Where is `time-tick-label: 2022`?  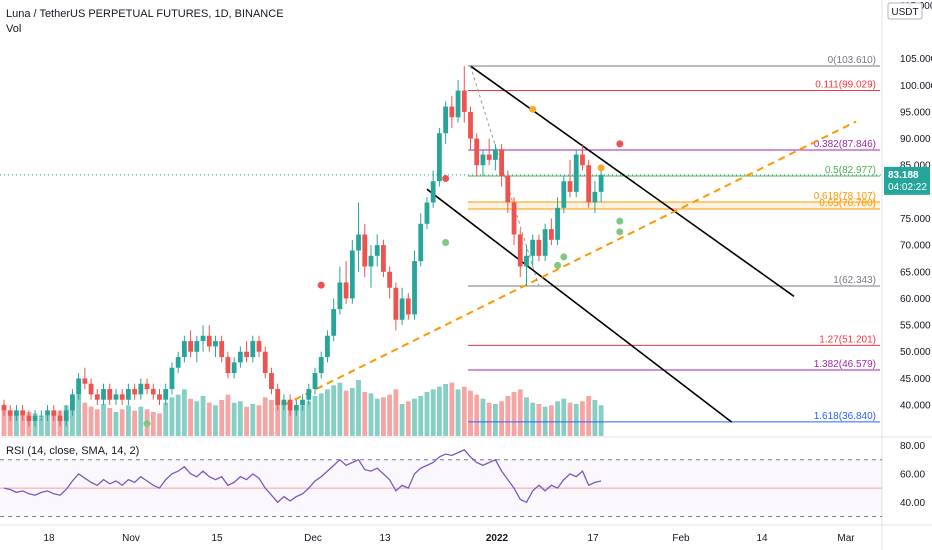 time-tick-label: 2022 is located at coordinates (497, 538).